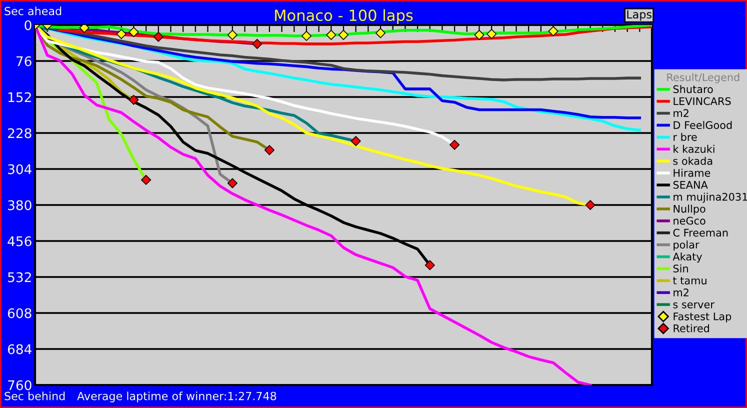 This screenshot has height=408, width=747. I want to click on legend-label: s okada, so click(692, 160).